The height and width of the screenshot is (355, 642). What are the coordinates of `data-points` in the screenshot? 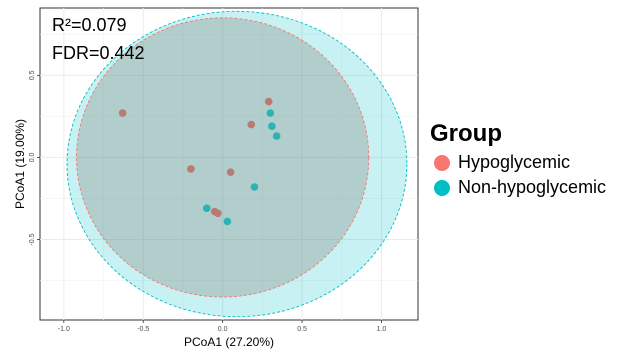 It's located at (199, 161).